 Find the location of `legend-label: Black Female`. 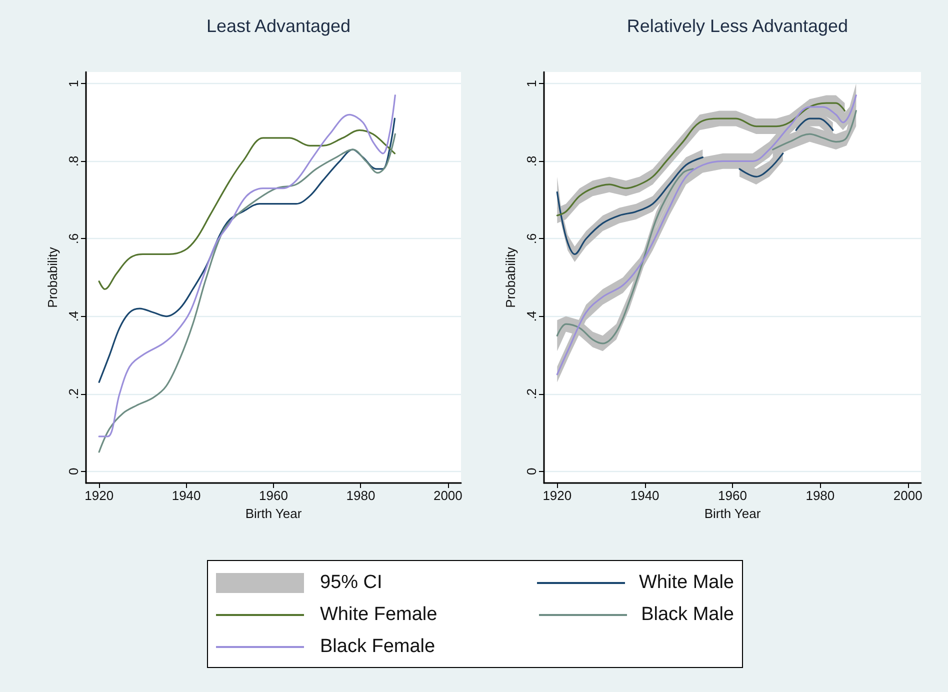

legend-label: Black Female is located at coordinates (378, 647).